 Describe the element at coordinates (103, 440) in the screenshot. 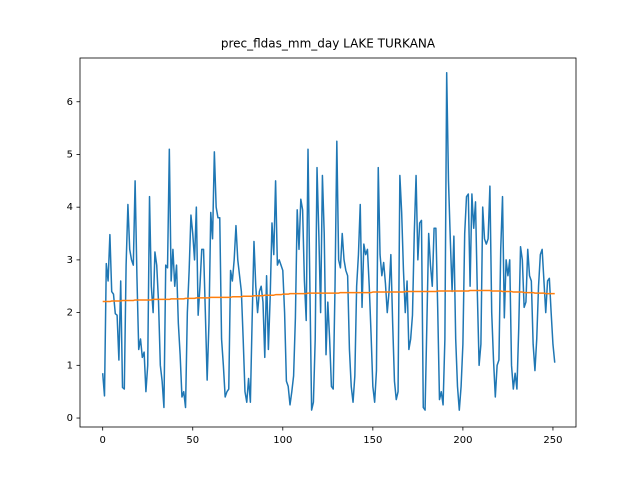

I see `x-tick-label: 0` at that location.